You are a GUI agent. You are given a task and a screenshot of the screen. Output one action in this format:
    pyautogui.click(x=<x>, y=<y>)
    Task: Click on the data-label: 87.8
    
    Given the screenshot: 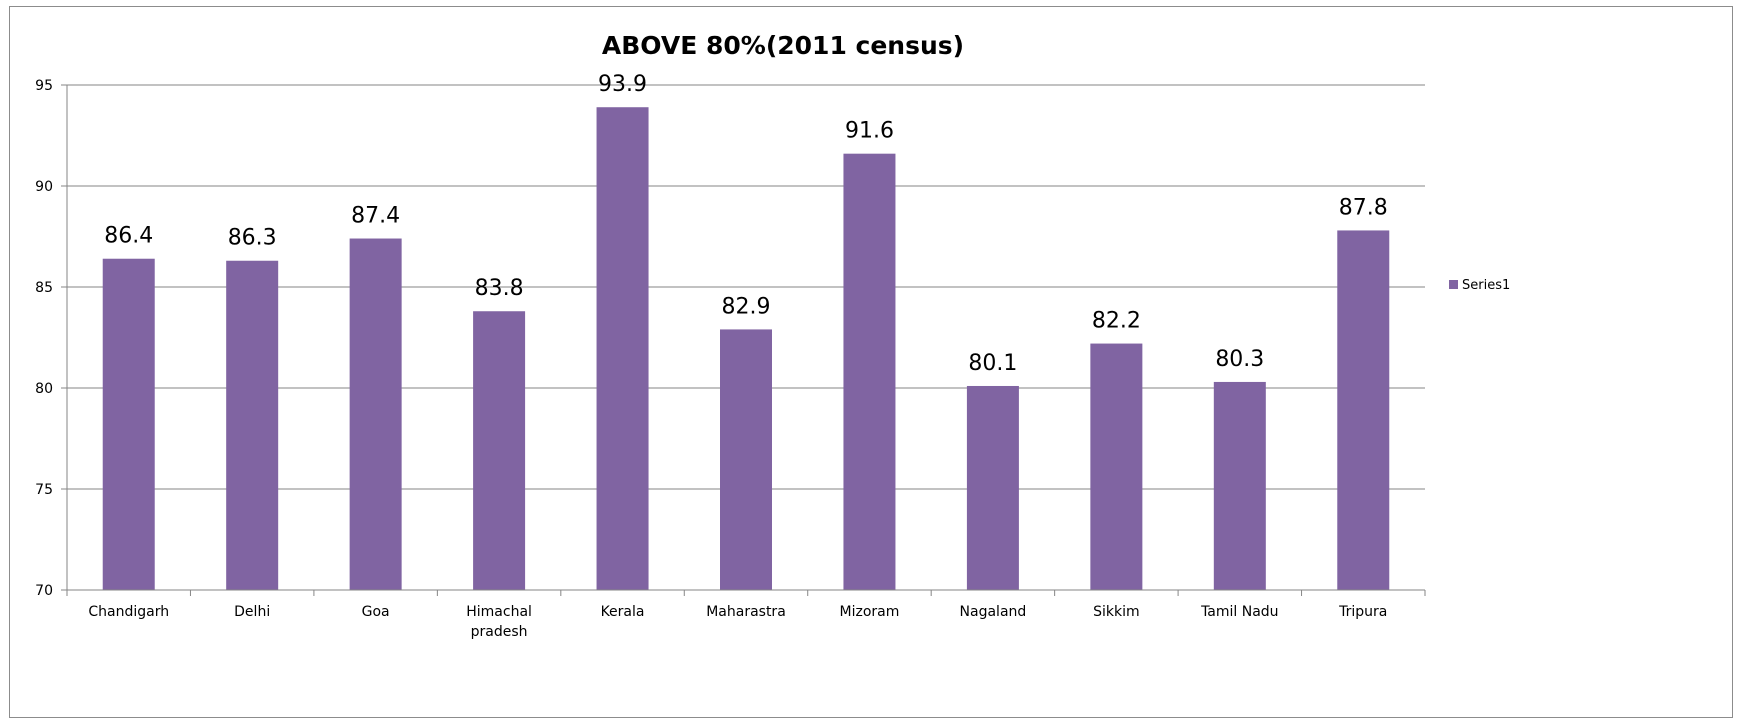 What is the action you would take?
    pyautogui.click(x=1363, y=207)
    